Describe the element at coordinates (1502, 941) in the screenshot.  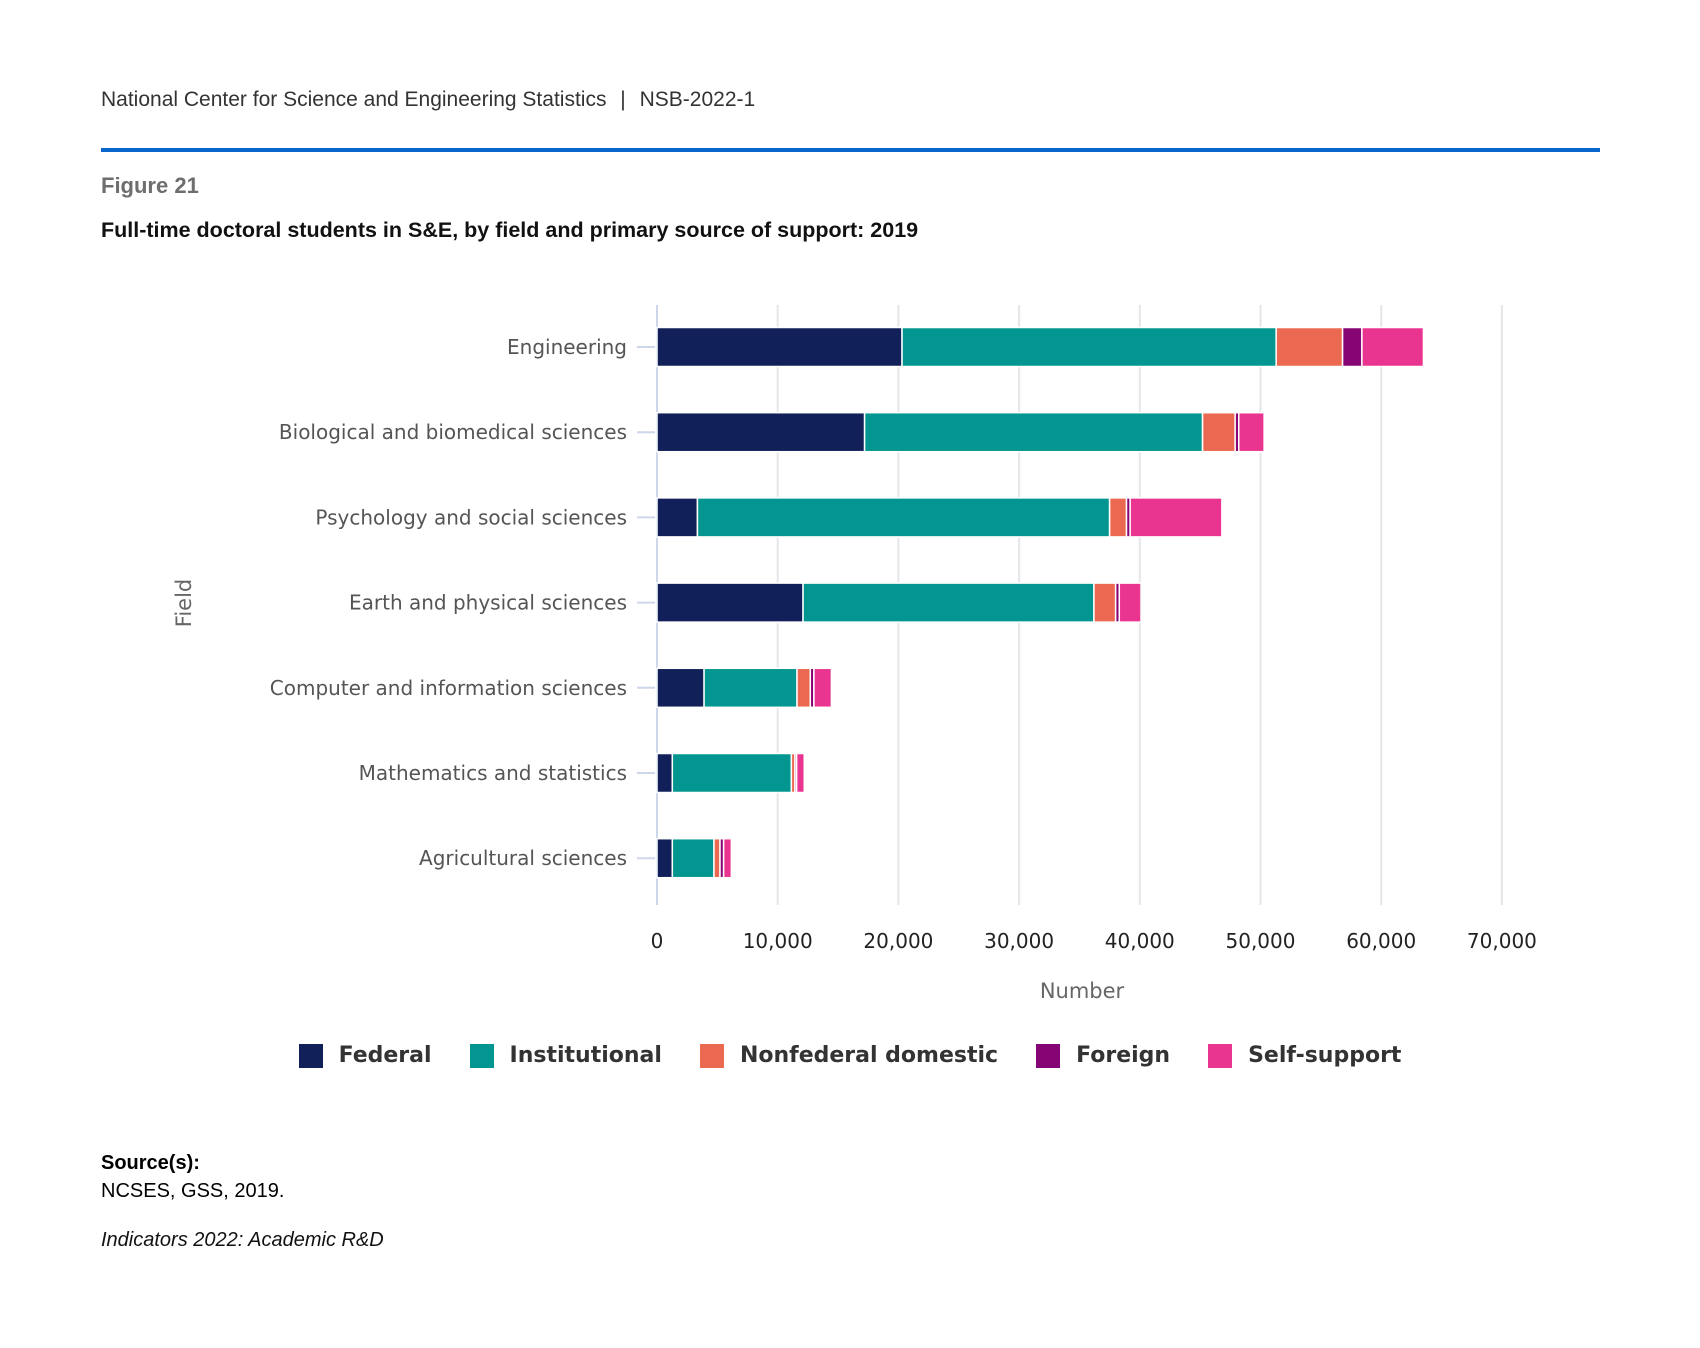
I see `x-tick-label: 70,000` at that location.